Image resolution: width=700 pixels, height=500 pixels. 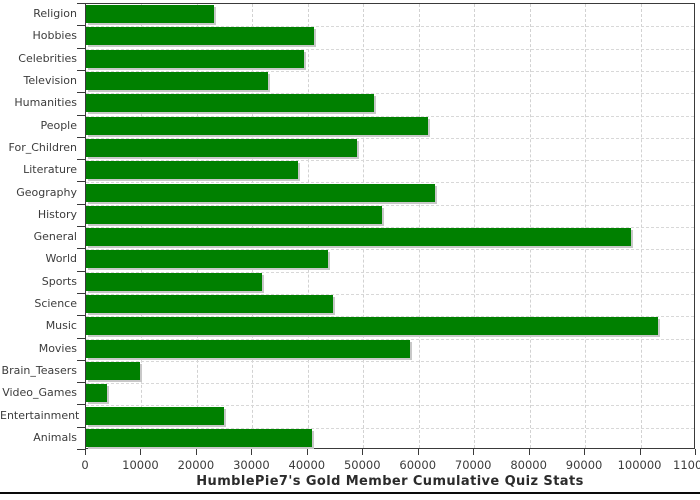 I want to click on category-label: Brain_Teasers, so click(x=39, y=370).